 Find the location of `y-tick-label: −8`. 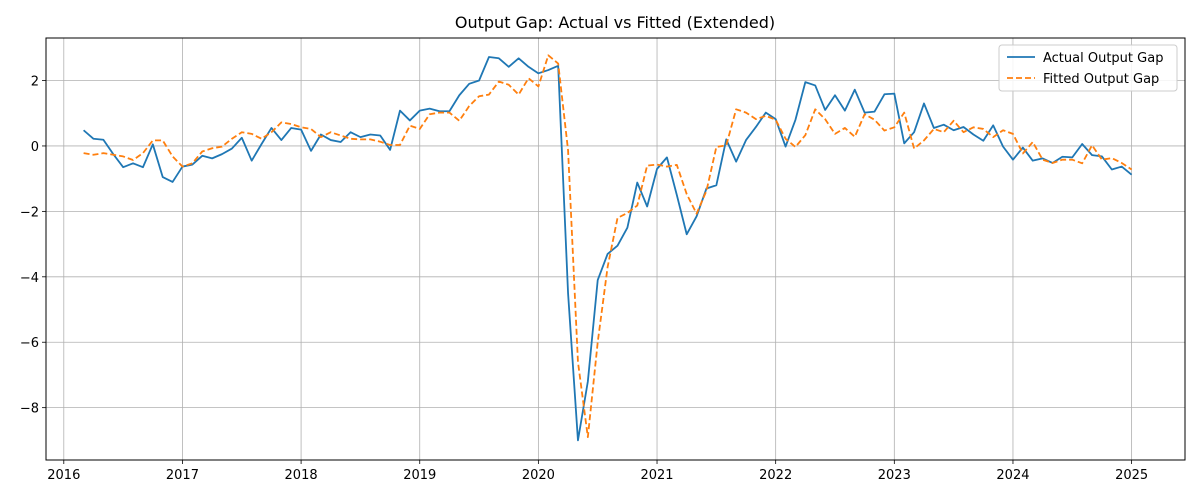

y-tick-label: −8 is located at coordinates (29, 409).